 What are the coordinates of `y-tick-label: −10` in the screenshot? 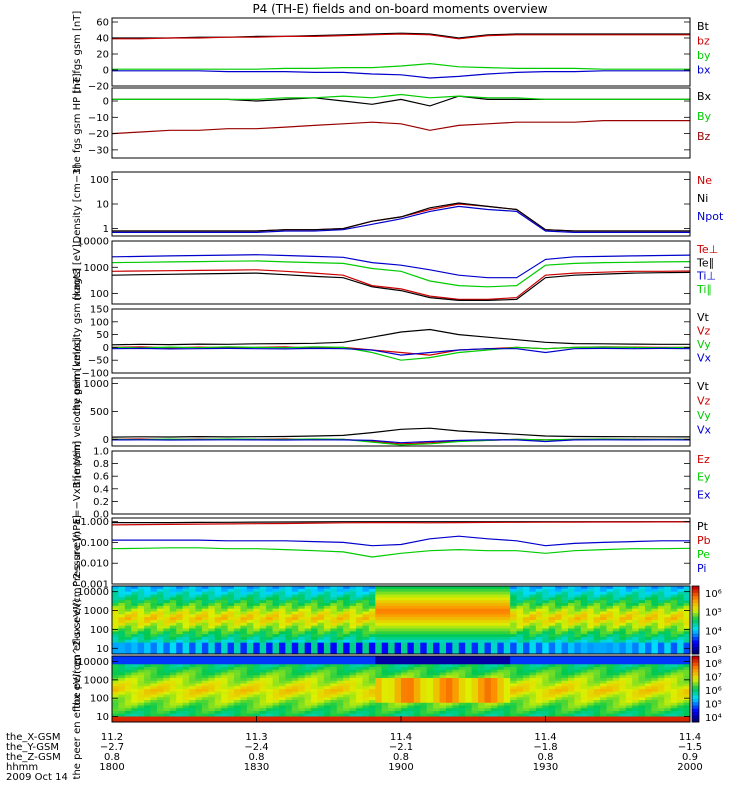 It's located at (98, 118).